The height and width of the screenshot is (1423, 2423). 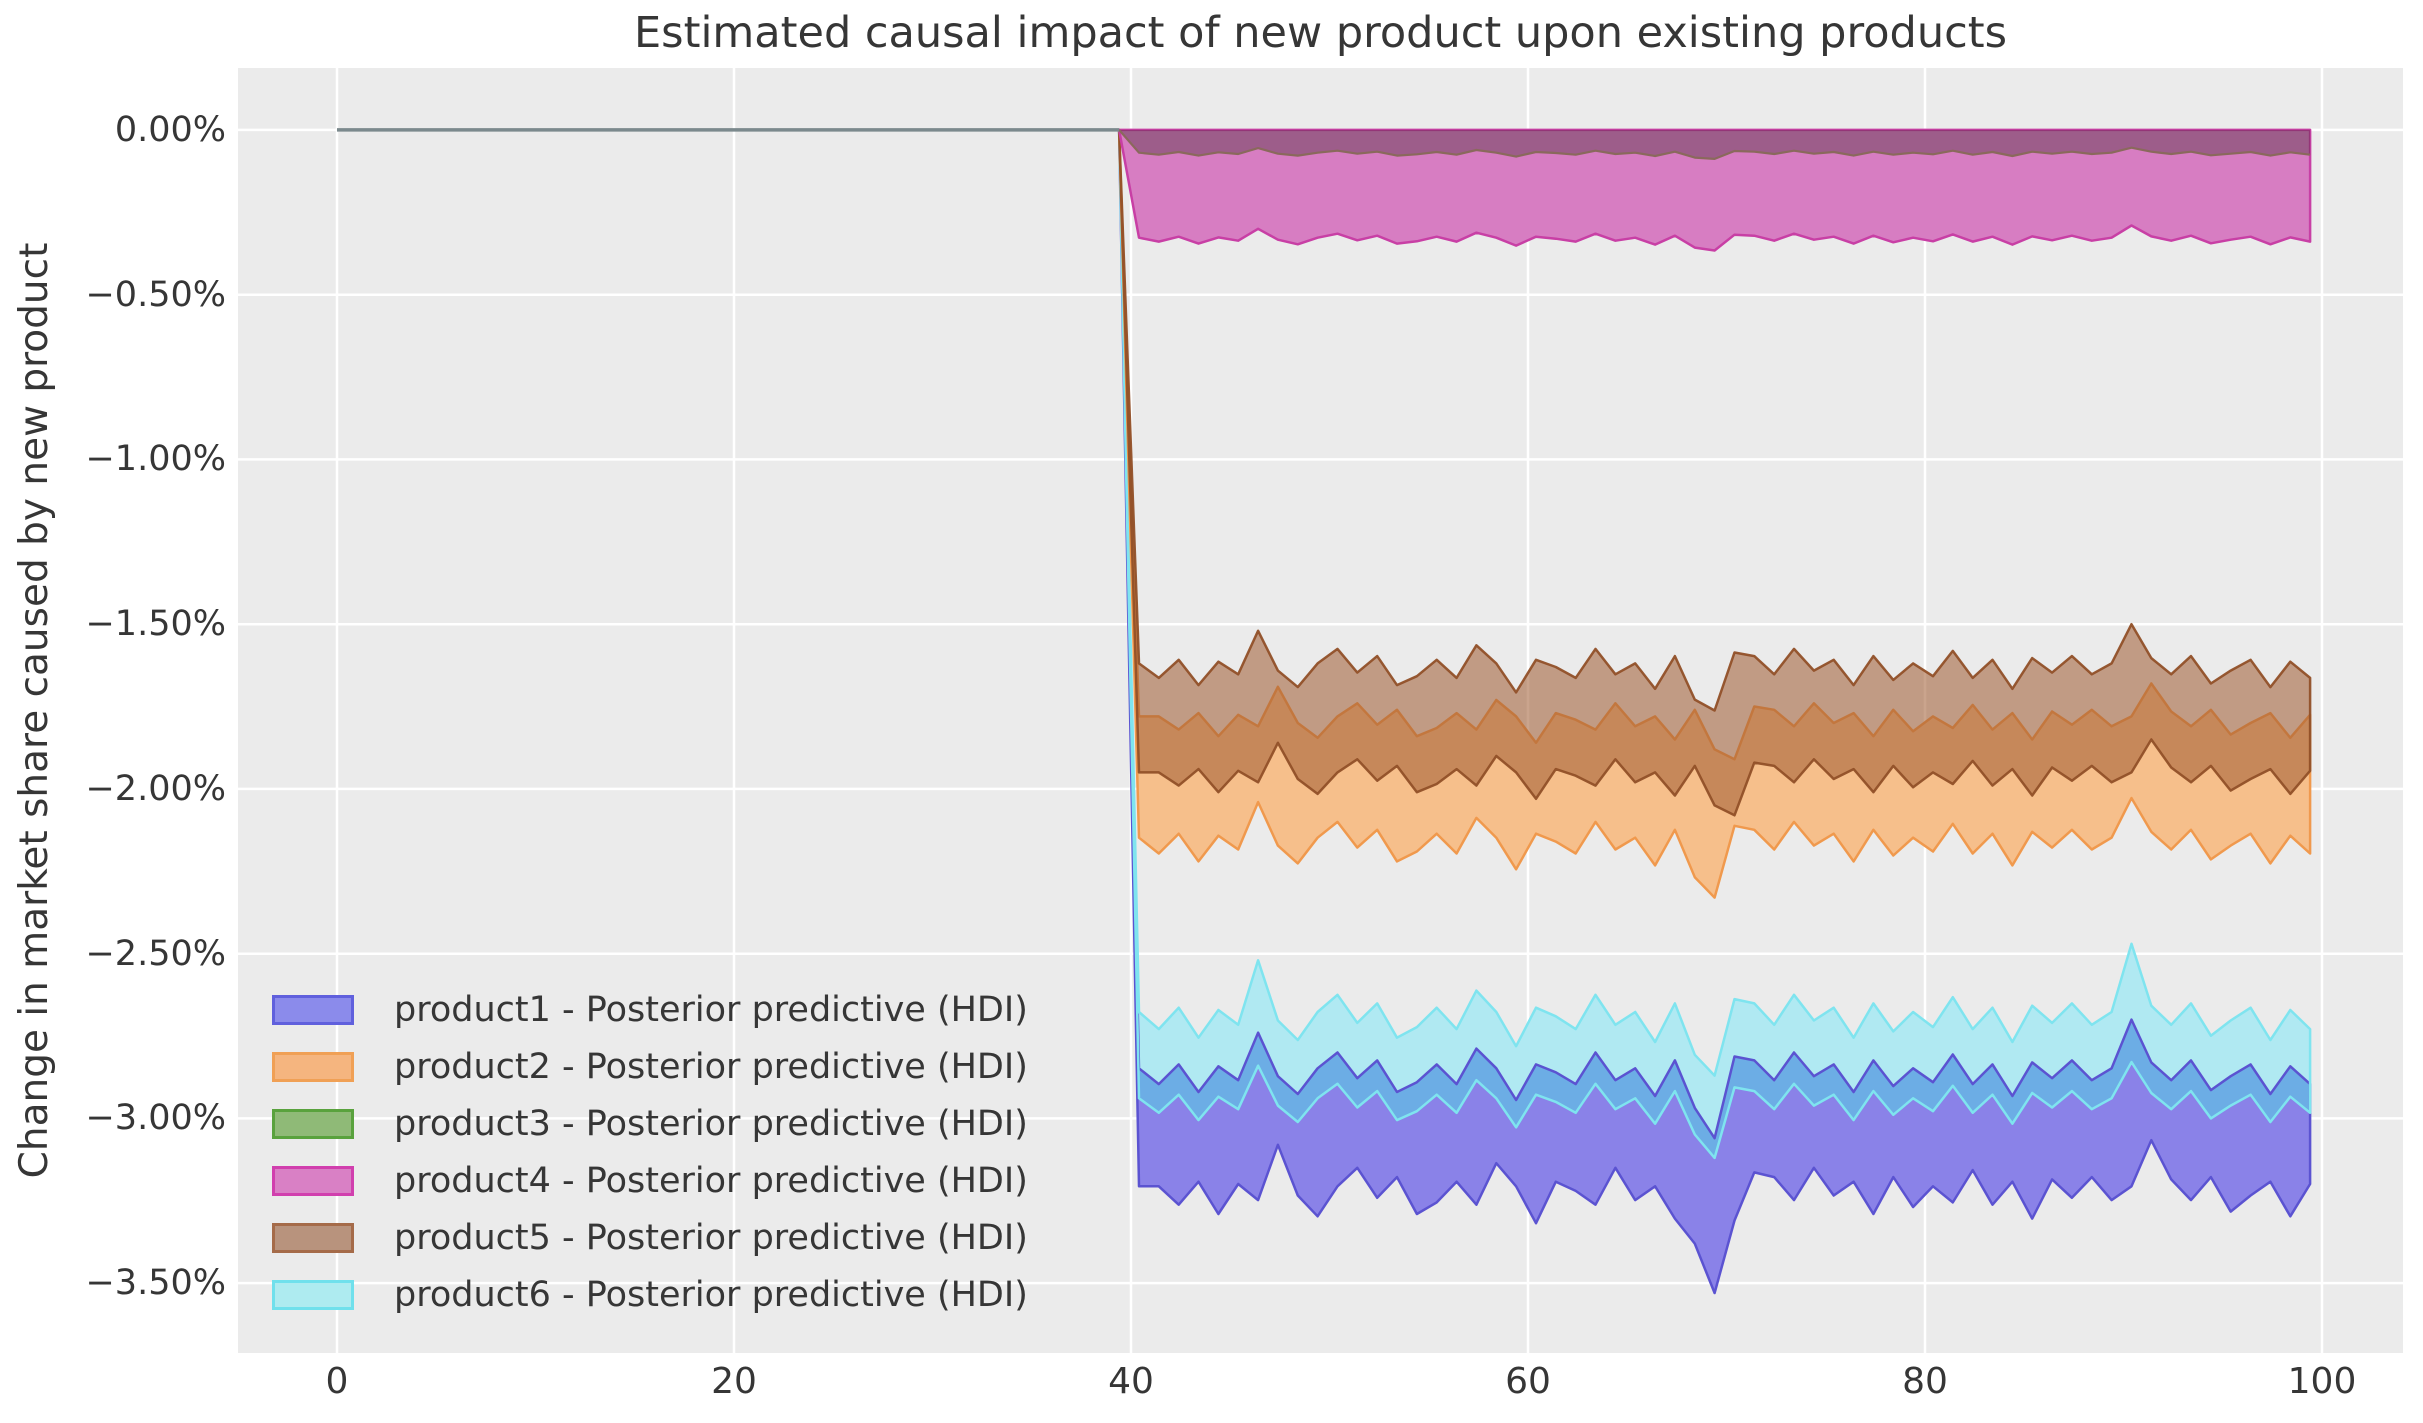 What do you see at coordinates (155, 459) in the screenshot?
I see `y-tick-label: −1.00%` at bounding box center [155, 459].